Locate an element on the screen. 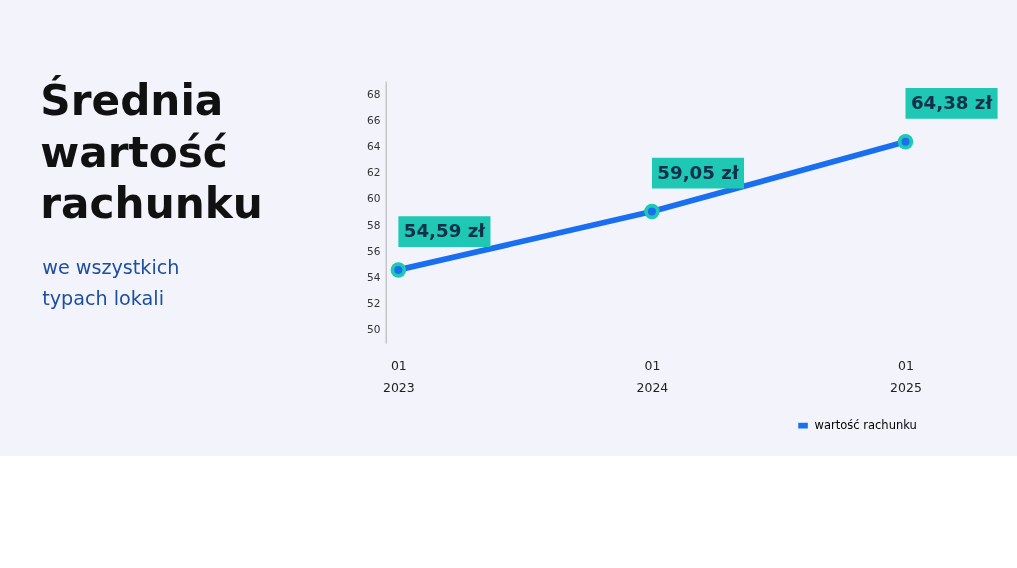 This screenshot has width=1017, height=568. legend-label: wartość rachunku is located at coordinates (865, 425).